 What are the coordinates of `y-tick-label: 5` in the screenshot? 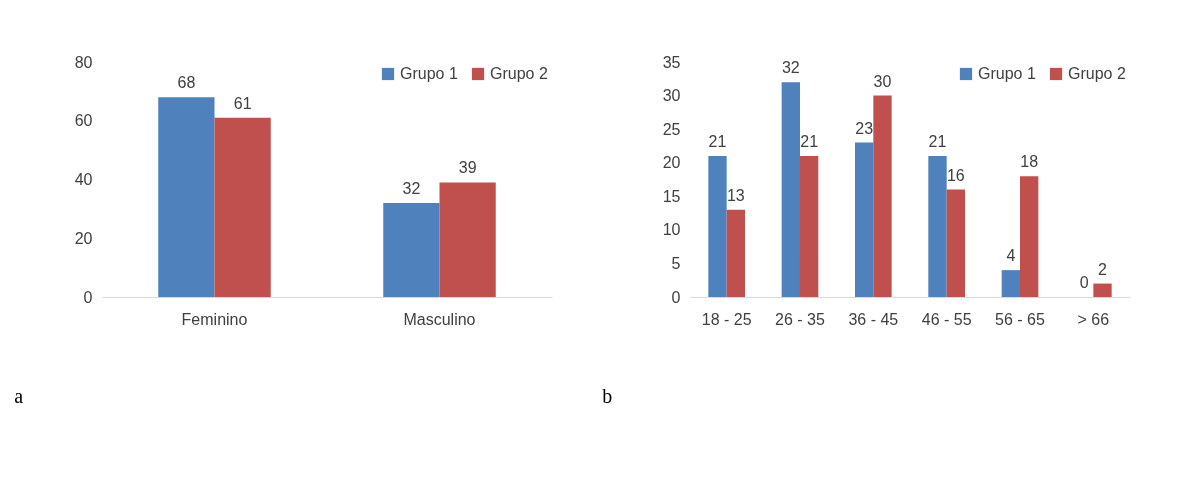 It's located at (676, 263).